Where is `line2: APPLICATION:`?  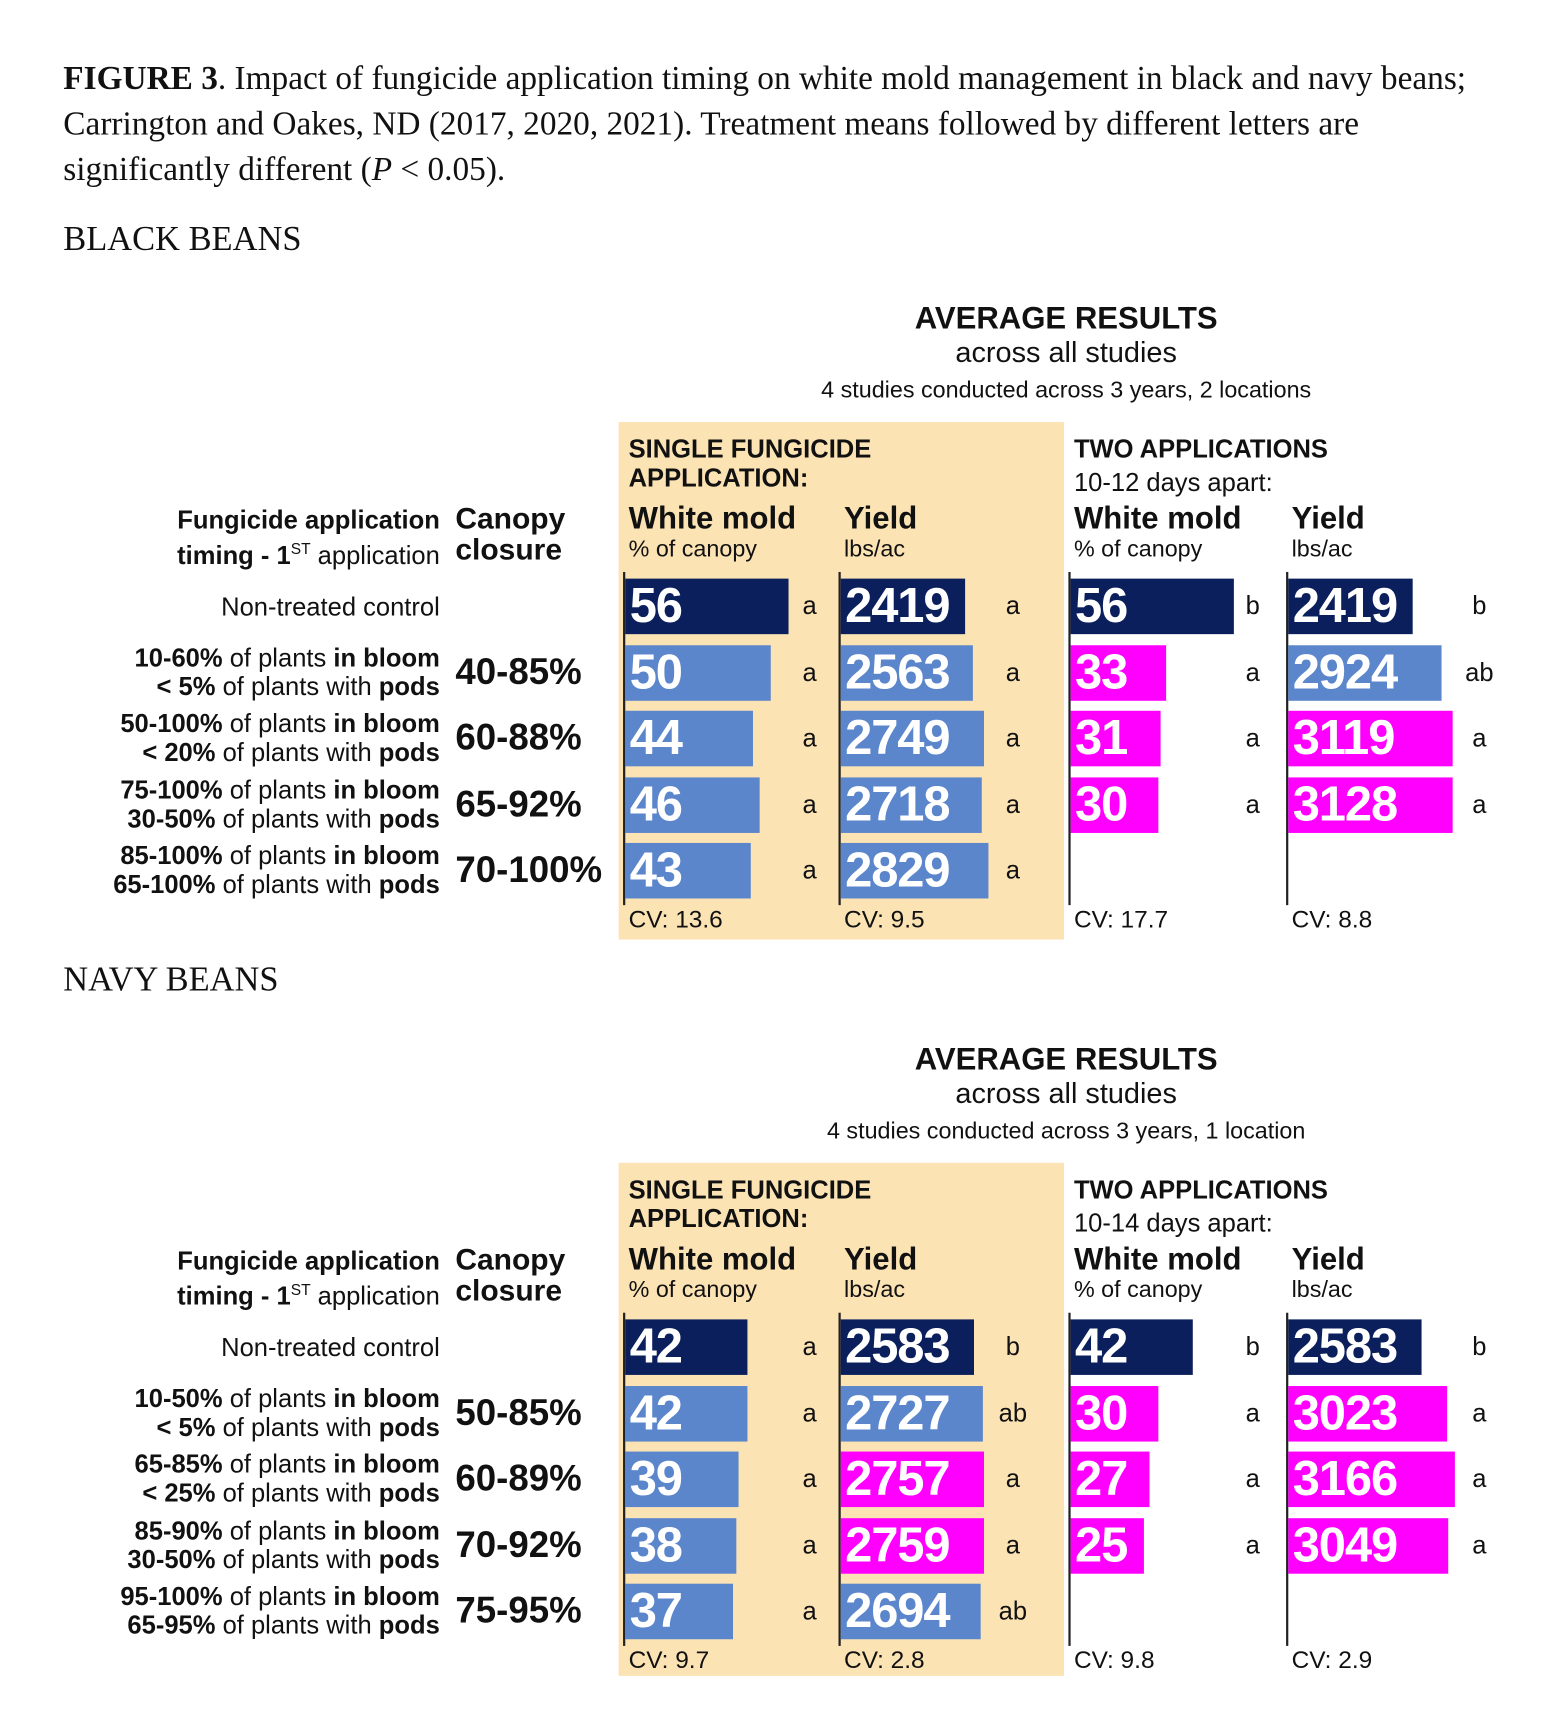 line2: APPLICATION: is located at coordinates (718, 1218).